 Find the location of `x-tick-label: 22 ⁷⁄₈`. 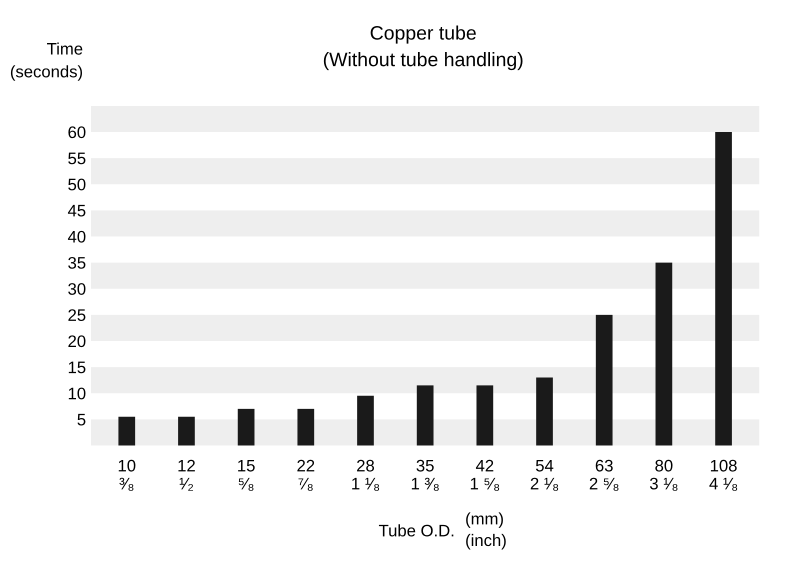

x-tick-label: 22 ⁷⁄₈ is located at coordinates (305, 475).